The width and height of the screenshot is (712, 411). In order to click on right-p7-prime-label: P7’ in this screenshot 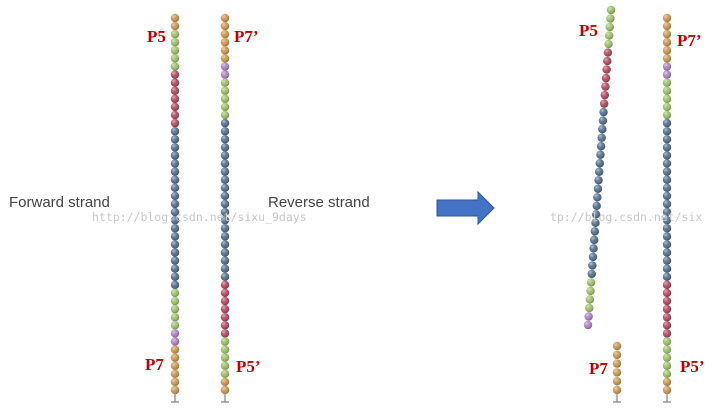, I will do `click(689, 40)`.